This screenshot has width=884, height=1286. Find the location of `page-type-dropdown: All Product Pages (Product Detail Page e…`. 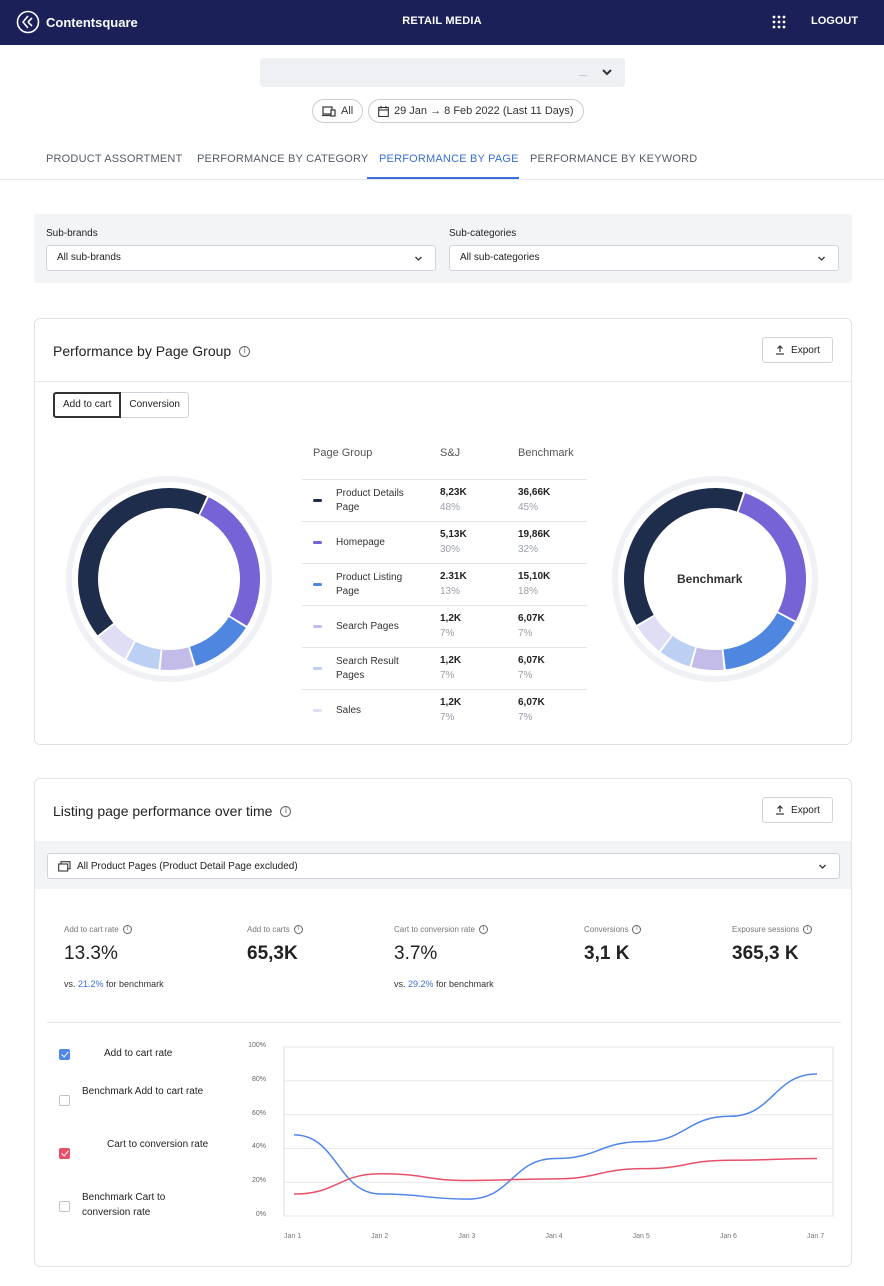

page-type-dropdown: All Product Pages (Product Detail Page e… is located at coordinates (443, 866).